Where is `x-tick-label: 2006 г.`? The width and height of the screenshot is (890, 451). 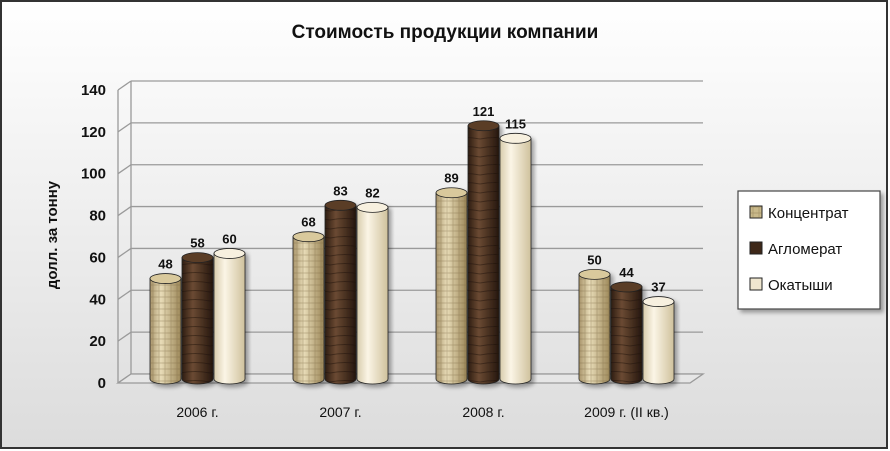
x-tick-label: 2006 г. is located at coordinates (197, 412).